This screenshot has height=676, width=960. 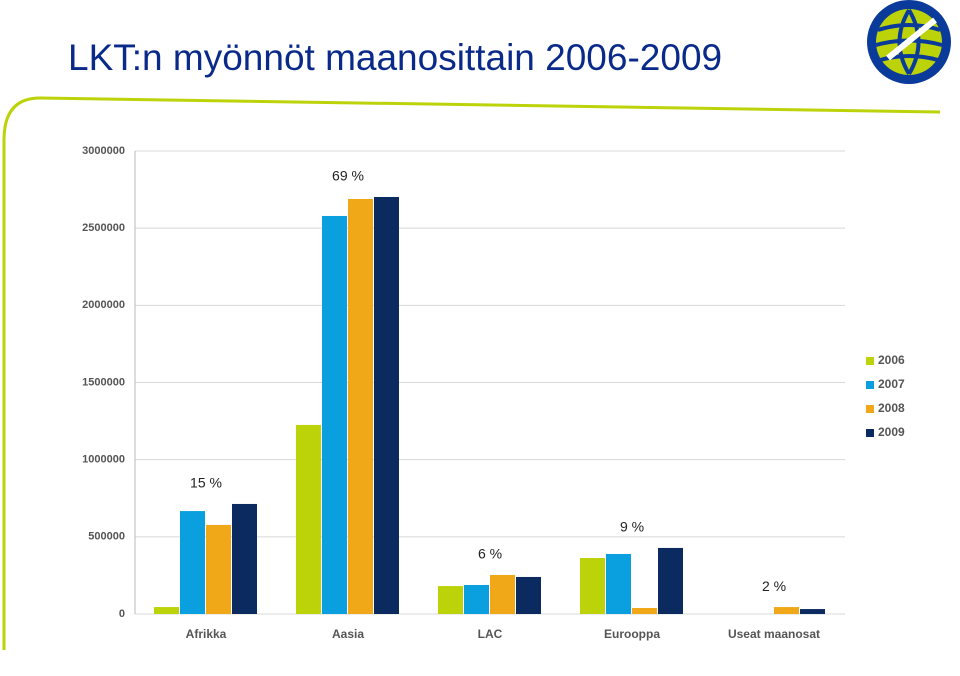 I want to click on y-tick-label: 0, so click(x=122, y=614).